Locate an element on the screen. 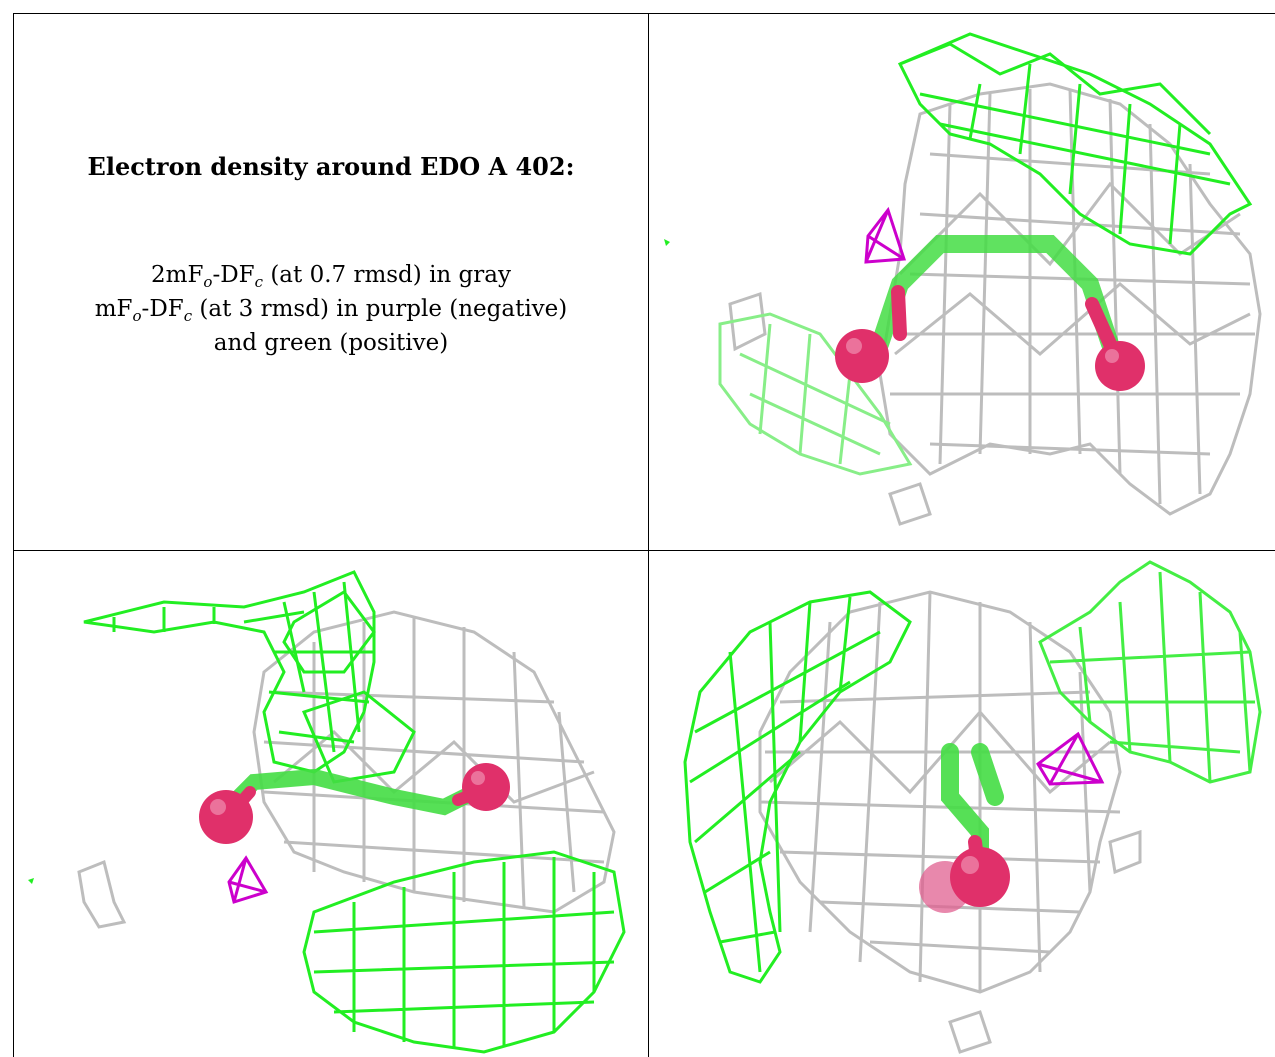  table-divider-vertical is located at coordinates (648, 535).